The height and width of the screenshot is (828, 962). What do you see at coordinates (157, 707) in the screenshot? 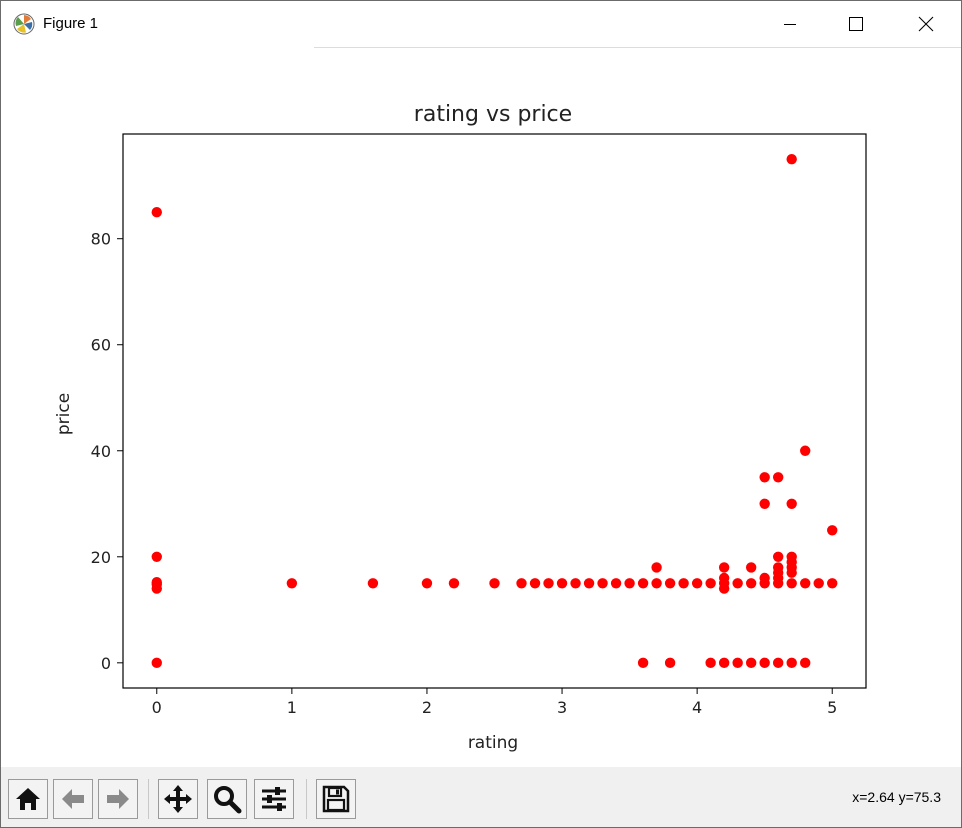
I see `x-tick-label: 0` at bounding box center [157, 707].